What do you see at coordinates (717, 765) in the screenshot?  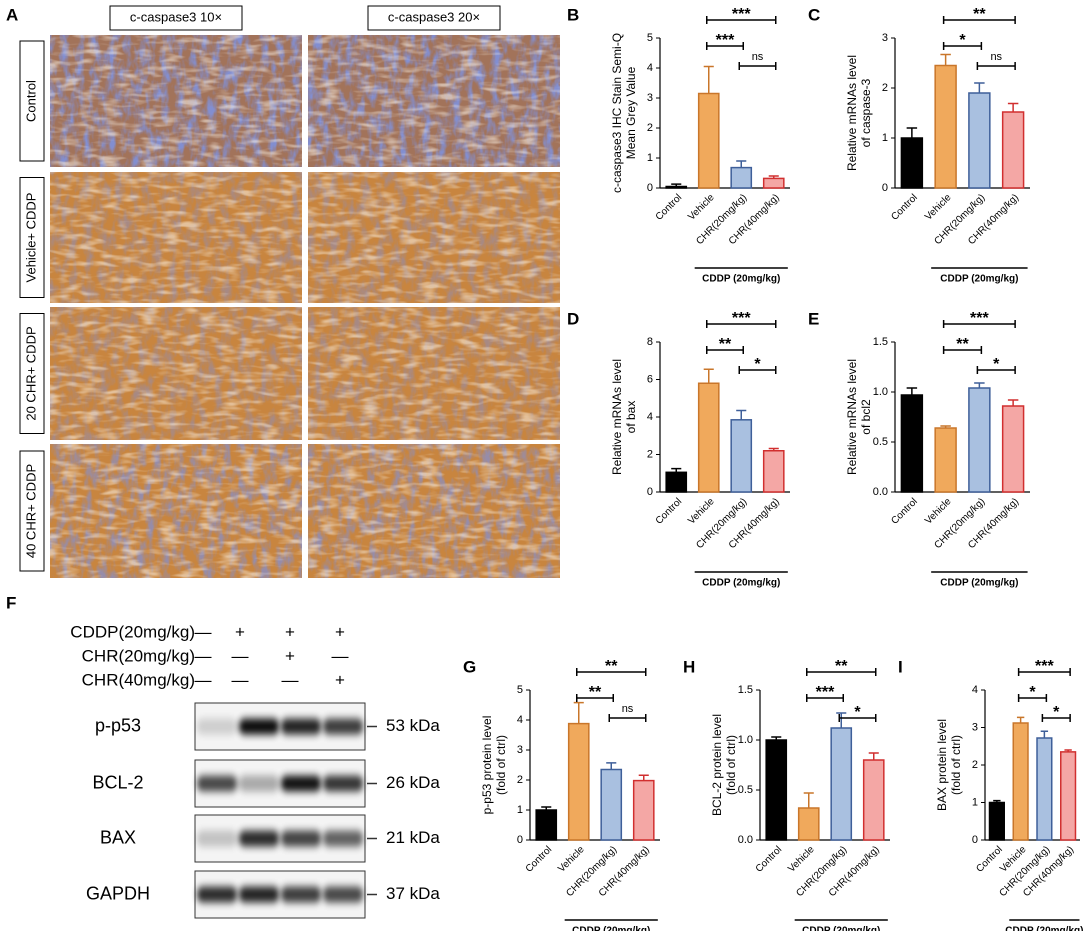 I see `y-axis-label: BCL-2 protein level` at bounding box center [717, 765].